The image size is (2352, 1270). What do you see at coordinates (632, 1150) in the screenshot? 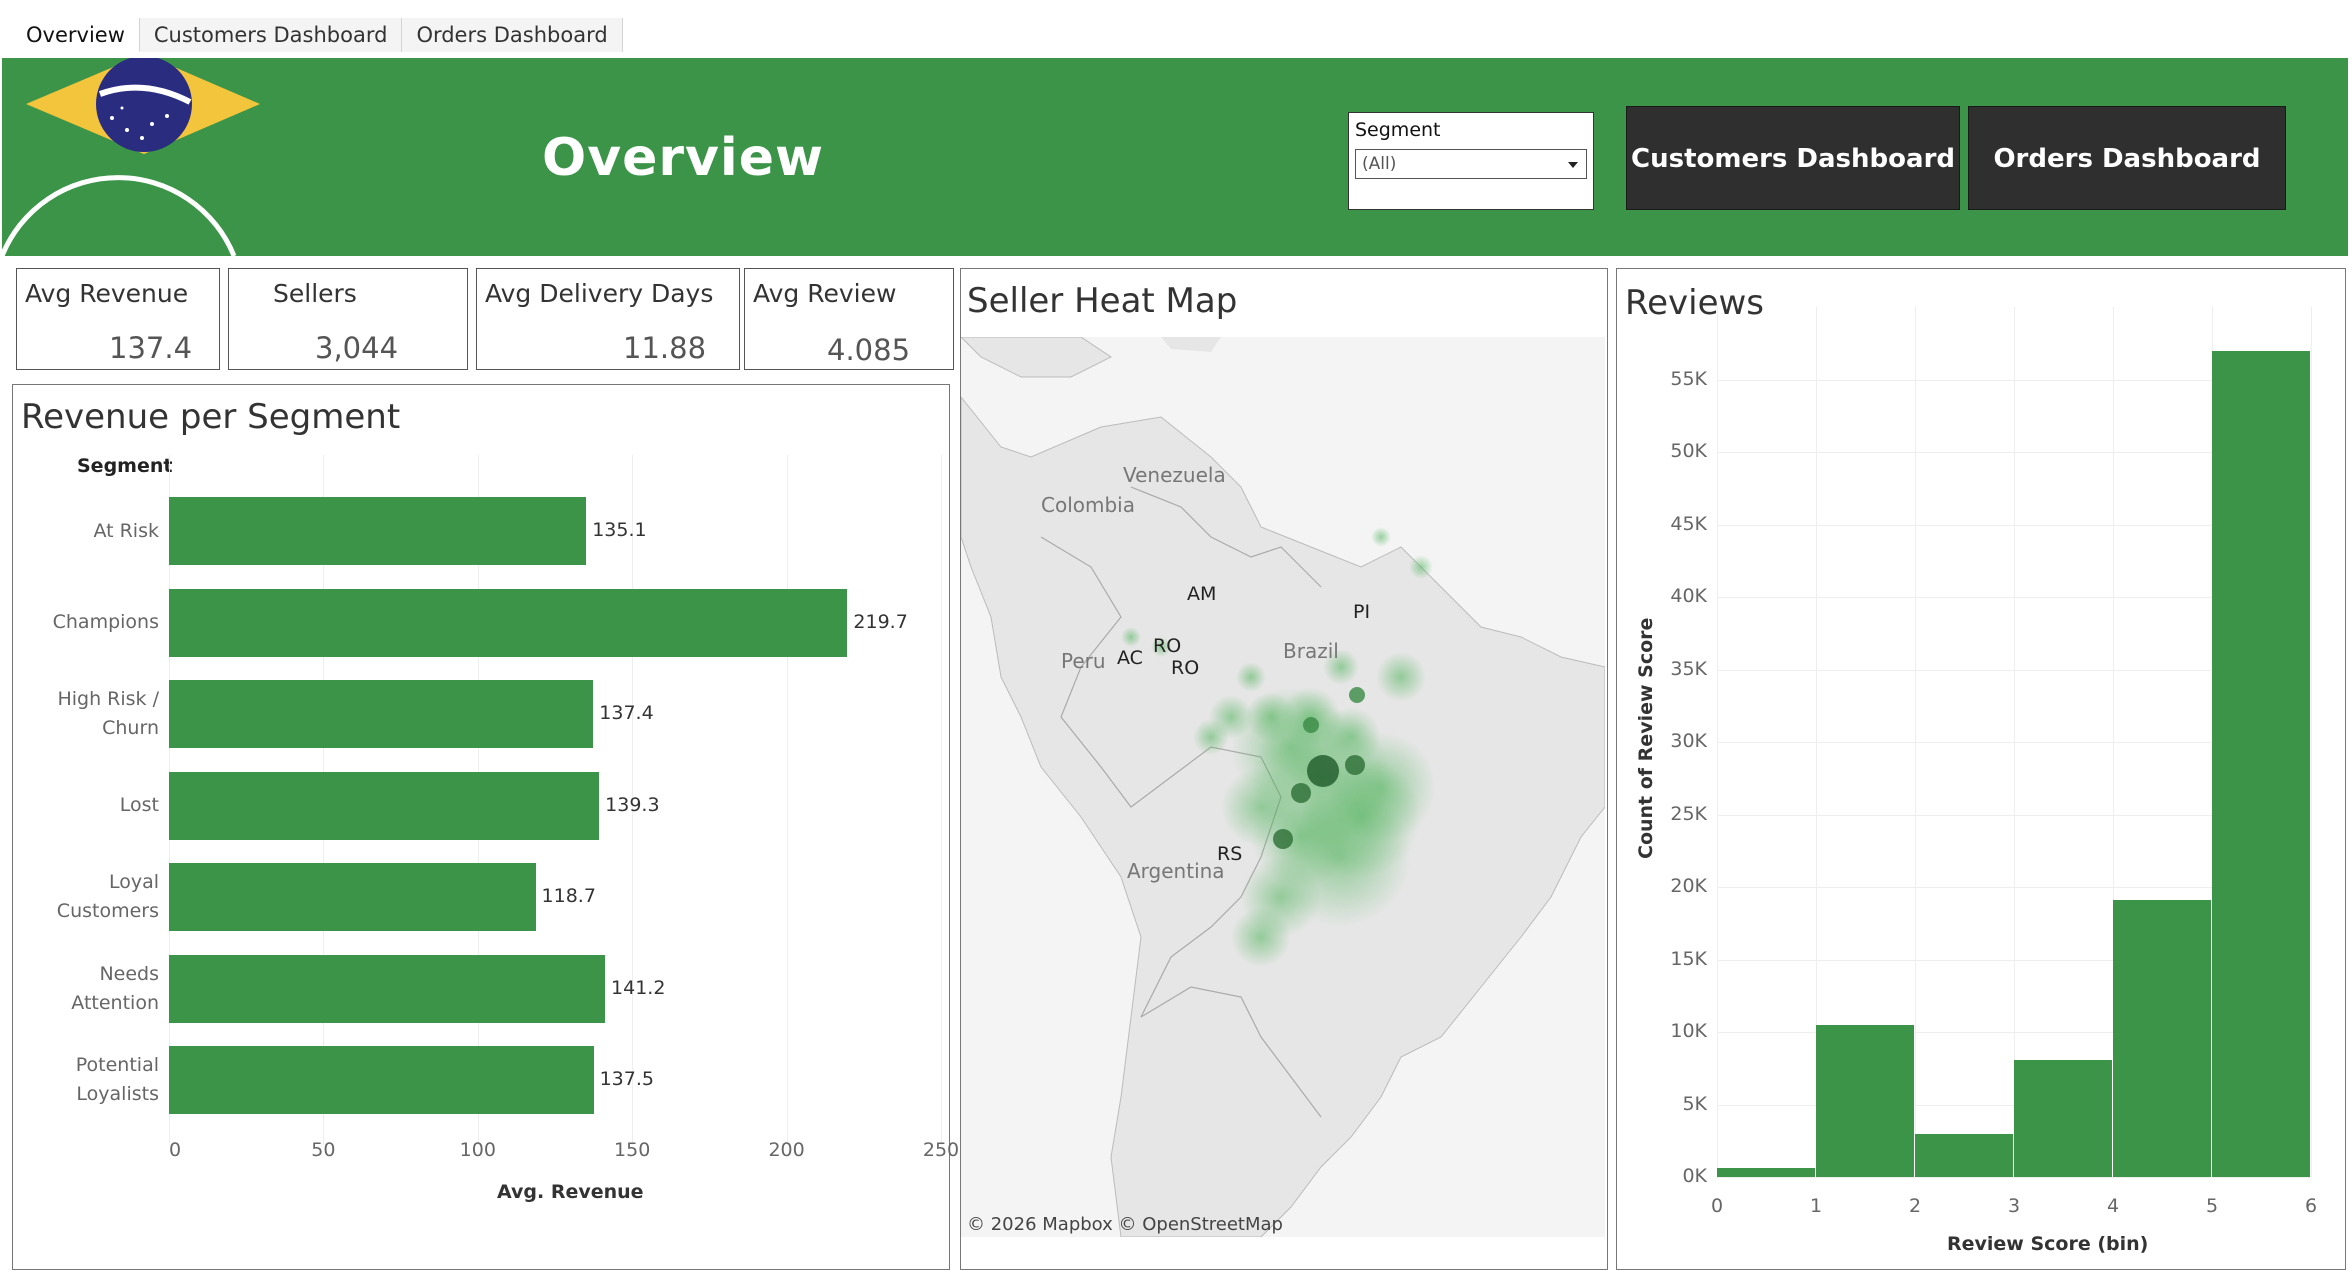
I see `x-tick-label: 150` at bounding box center [632, 1150].